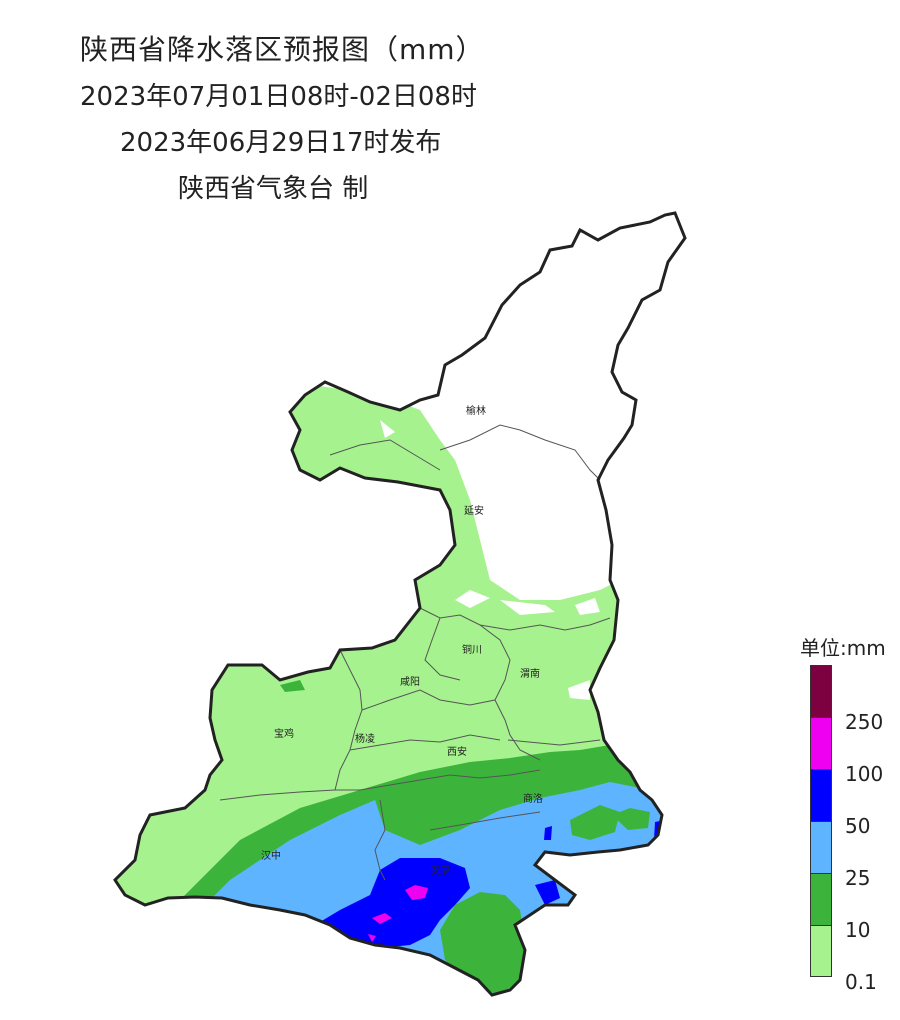 This screenshot has width=900, height=1020. What do you see at coordinates (858, 878) in the screenshot?
I see `legend-label-25: 25` at bounding box center [858, 878].